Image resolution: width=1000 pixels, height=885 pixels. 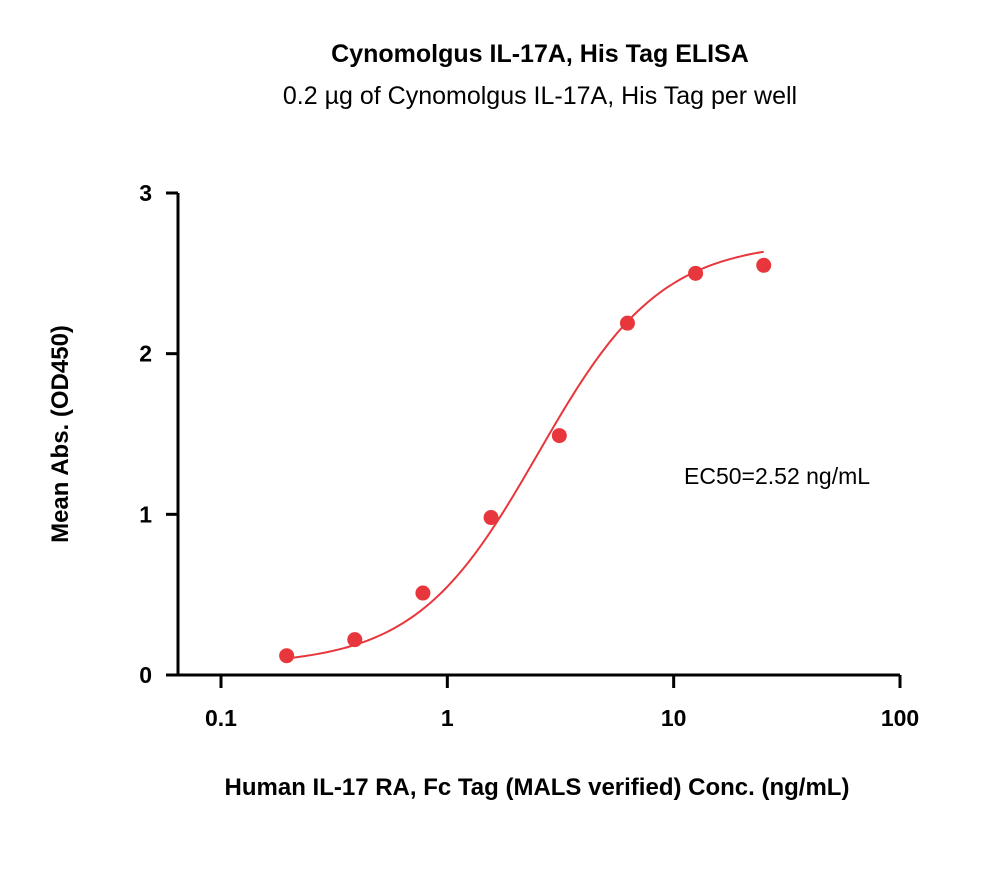 I want to click on y-tick-label: 1, so click(x=145, y=514).